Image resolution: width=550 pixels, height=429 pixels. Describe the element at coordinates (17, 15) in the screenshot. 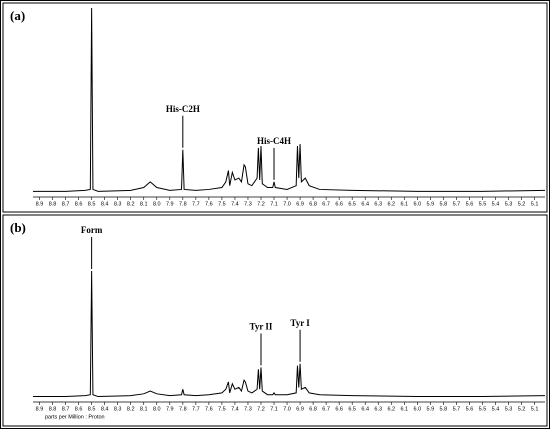

I see `panel-label: (a)` at that location.